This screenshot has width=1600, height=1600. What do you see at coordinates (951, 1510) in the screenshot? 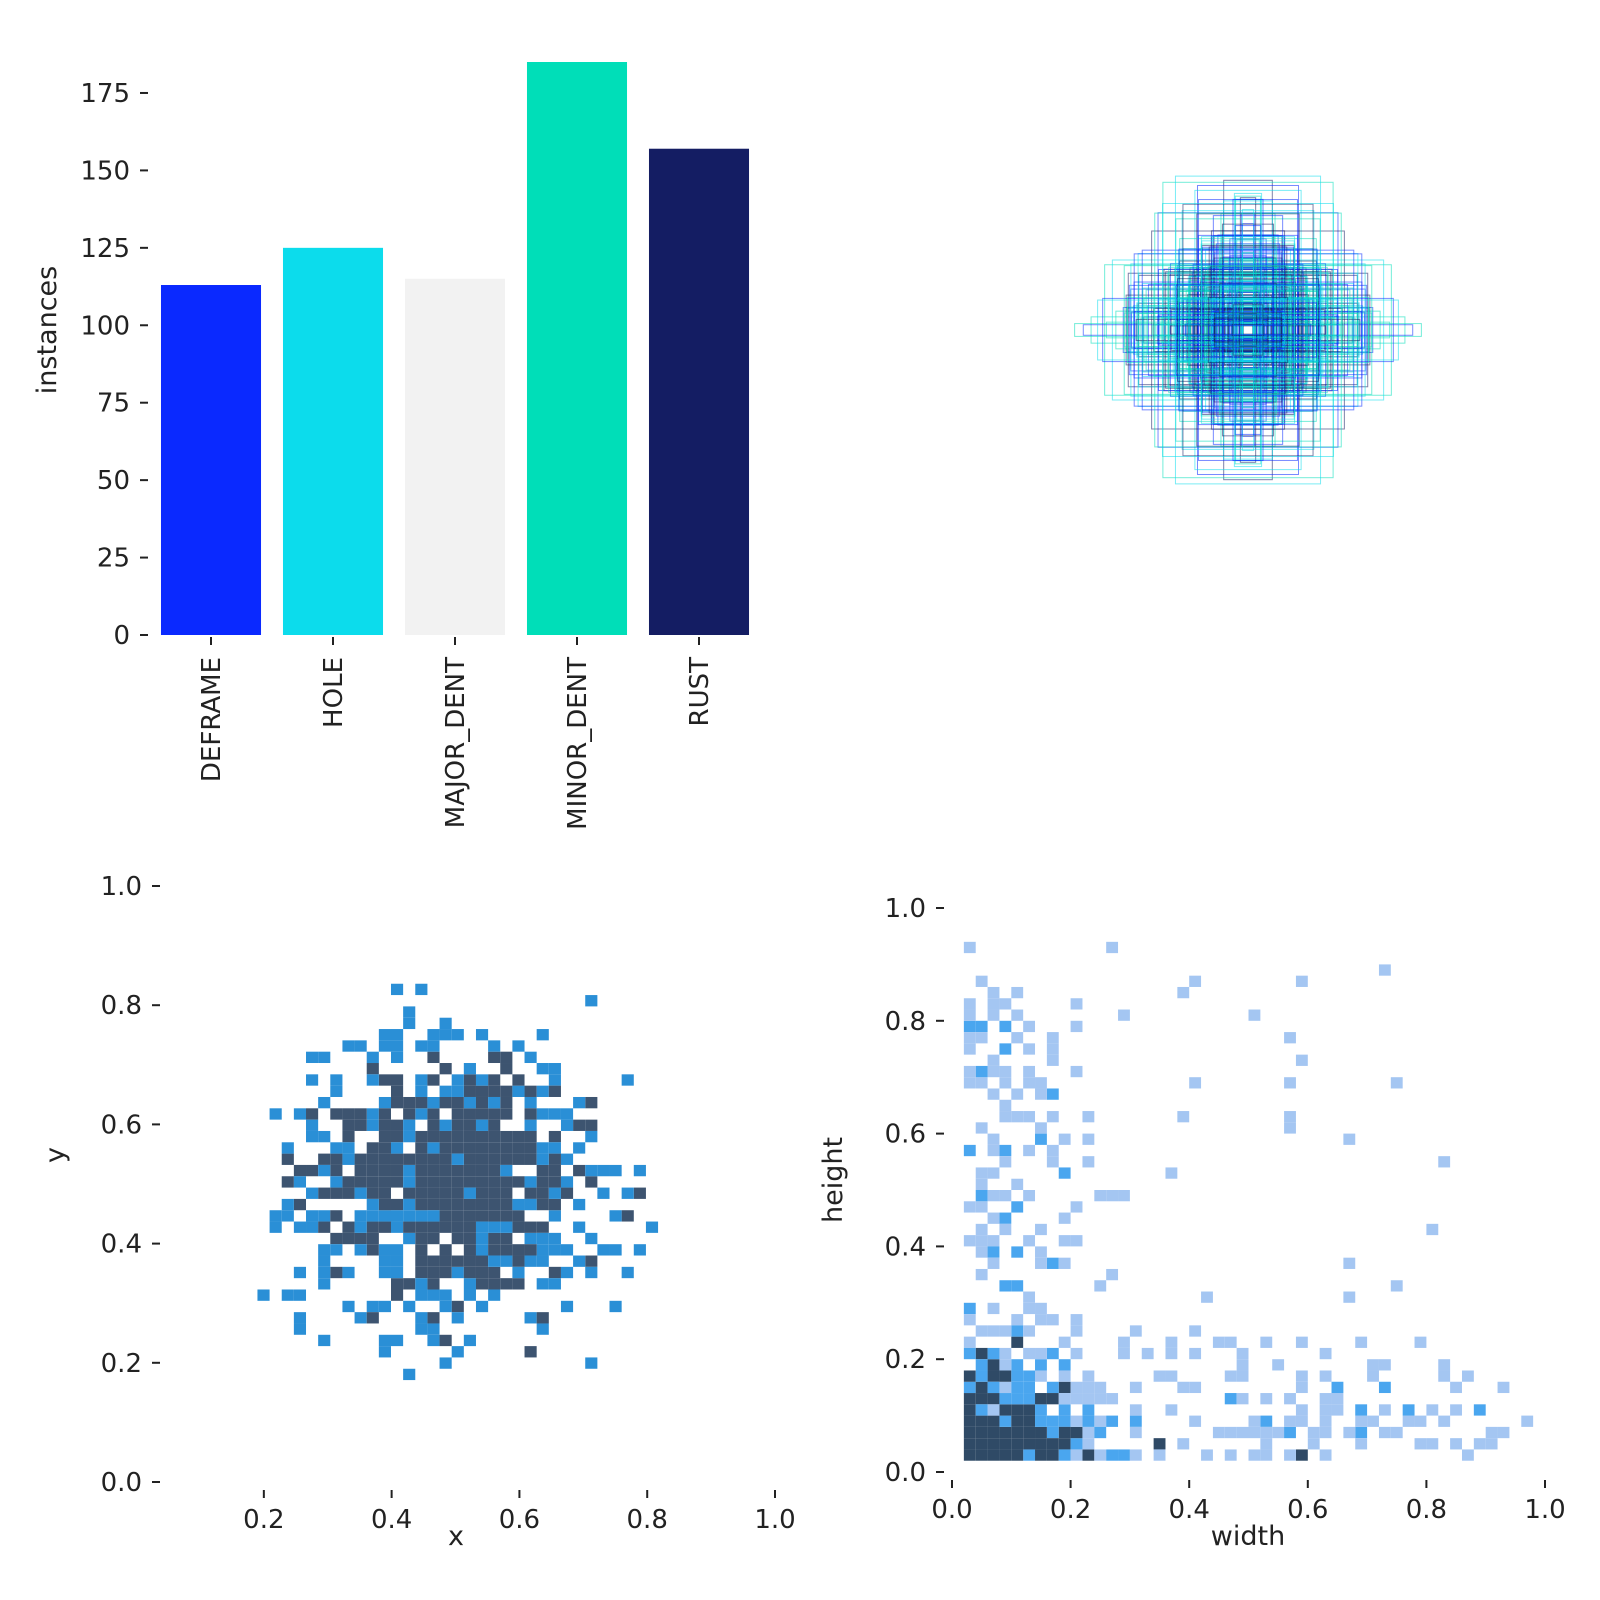
I see `x-tick-label: 0.0` at bounding box center [951, 1510].